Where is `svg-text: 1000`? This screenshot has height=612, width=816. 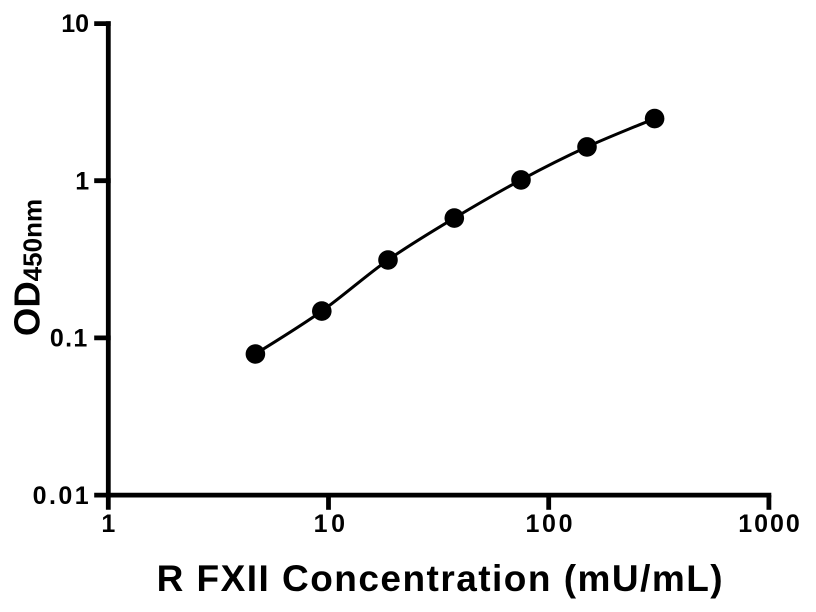 svg-text: 1000 is located at coordinates (769, 524).